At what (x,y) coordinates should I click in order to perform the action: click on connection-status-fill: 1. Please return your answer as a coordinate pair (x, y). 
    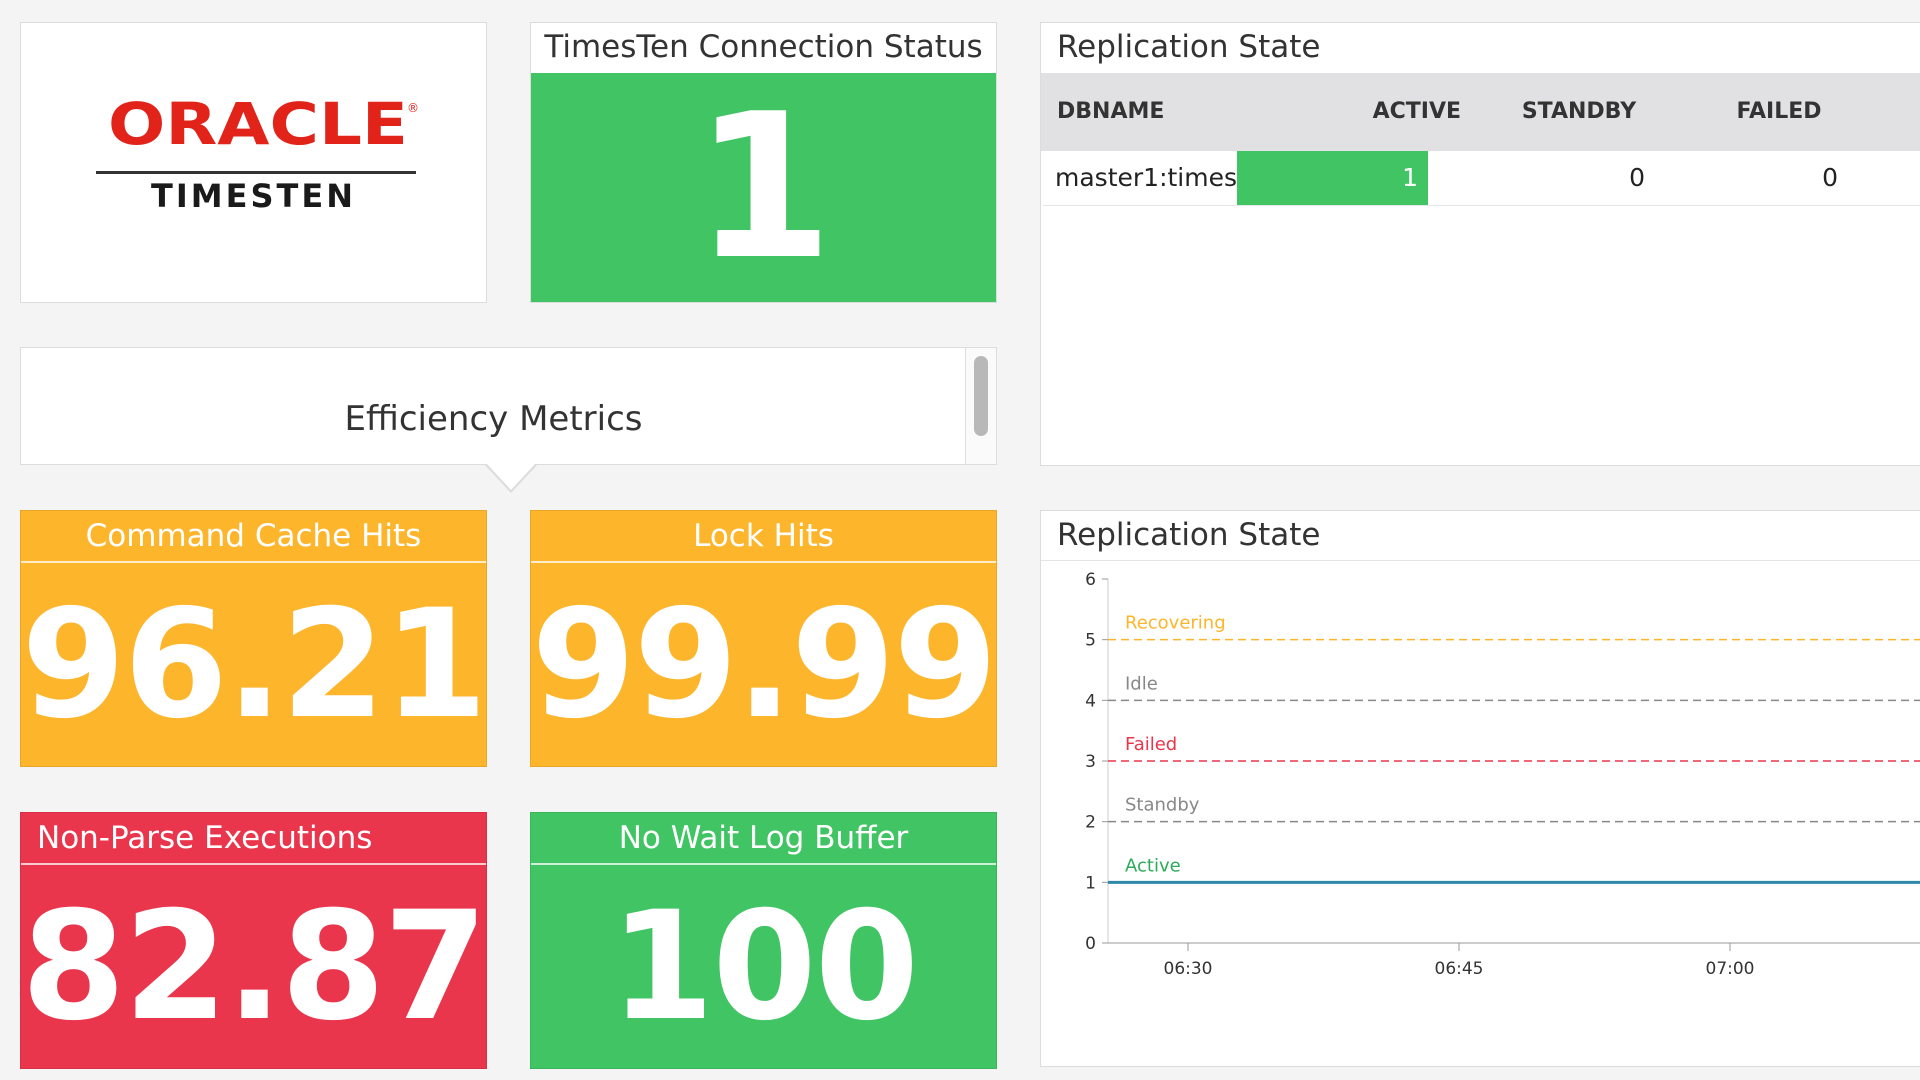
    Looking at the image, I should click on (763, 187).